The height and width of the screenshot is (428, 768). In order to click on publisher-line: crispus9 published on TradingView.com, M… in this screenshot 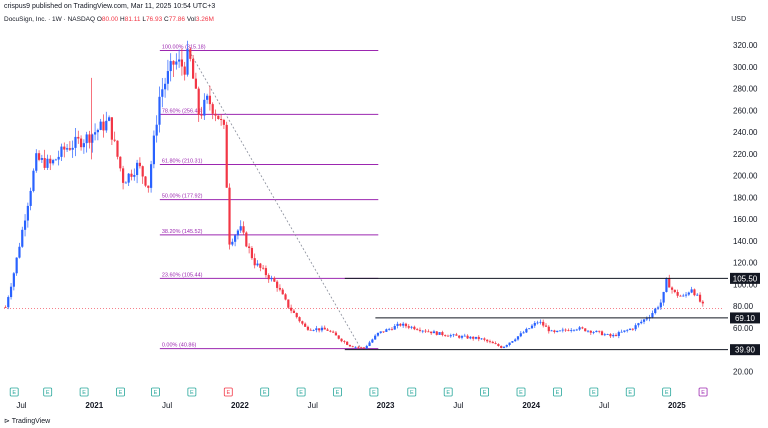, I will do `click(110, 6)`.